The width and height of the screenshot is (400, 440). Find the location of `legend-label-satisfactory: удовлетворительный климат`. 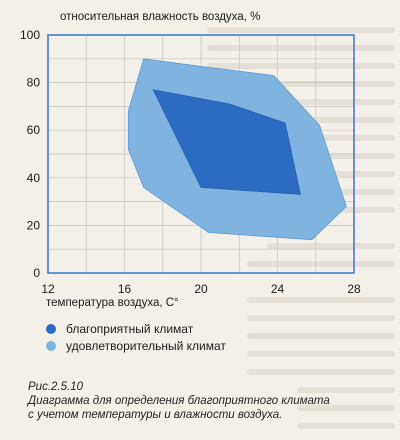

legend-label-satisfactory: удовлетворительный климат is located at coordinates (146, 345).